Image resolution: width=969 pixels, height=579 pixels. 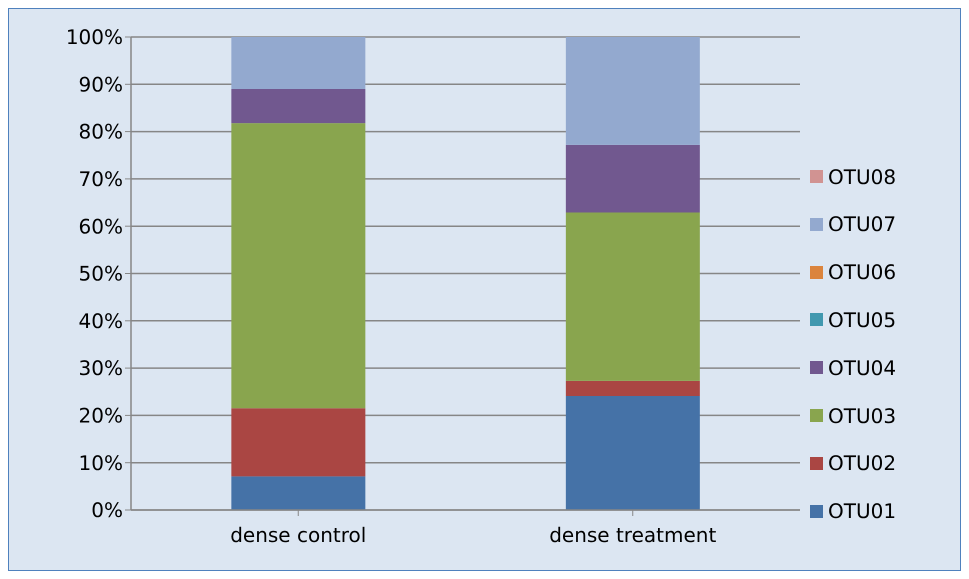 I want to click on y-tick-label: 80%, so click(x=100, y=132).